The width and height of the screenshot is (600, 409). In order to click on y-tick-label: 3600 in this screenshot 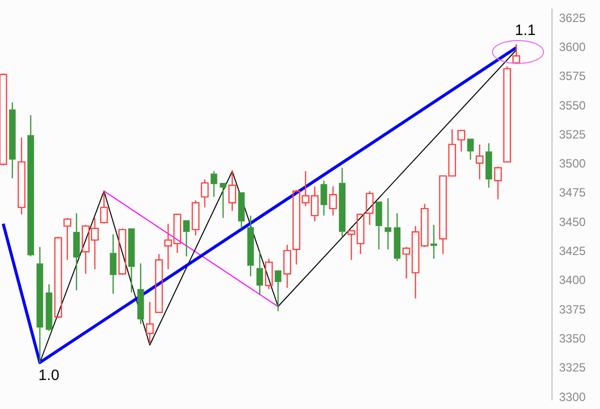, I will do `click(572, 47)`.